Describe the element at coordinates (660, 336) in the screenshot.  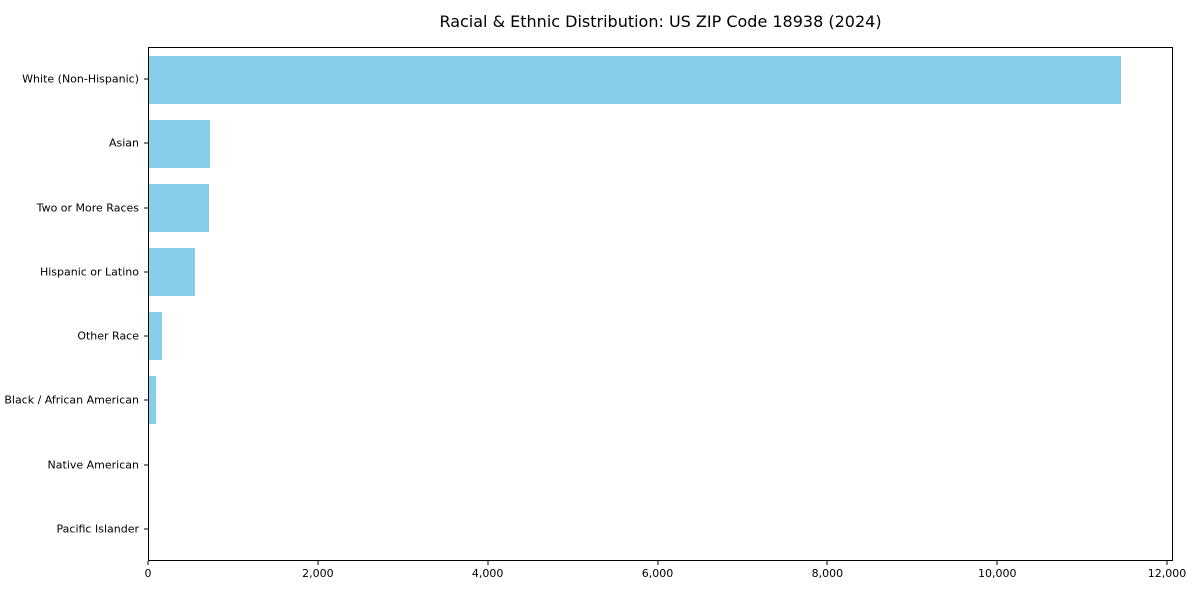
I see `bar-row-other-race` at that location.